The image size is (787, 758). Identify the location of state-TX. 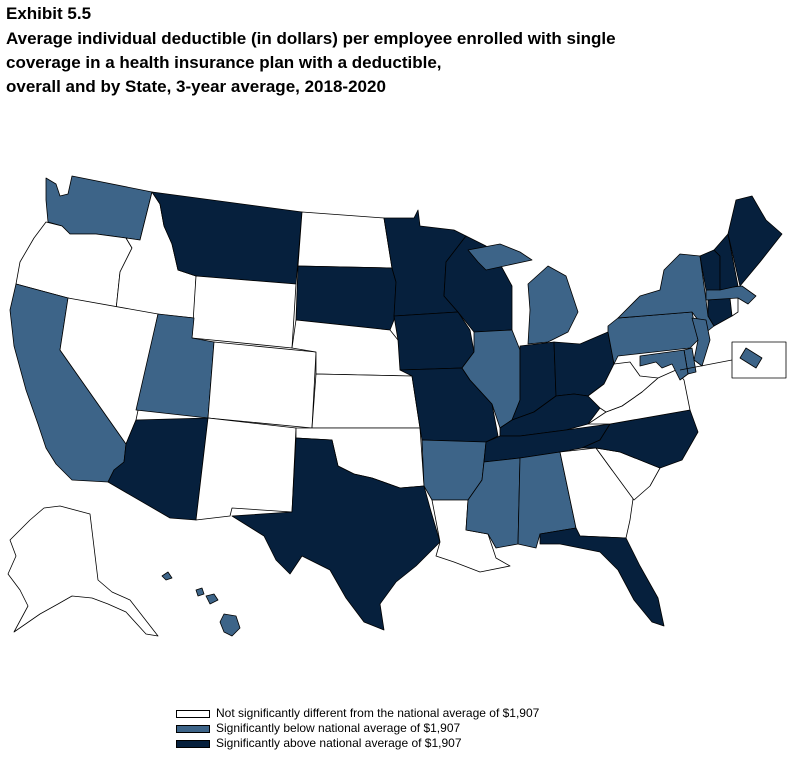
(336, 534).